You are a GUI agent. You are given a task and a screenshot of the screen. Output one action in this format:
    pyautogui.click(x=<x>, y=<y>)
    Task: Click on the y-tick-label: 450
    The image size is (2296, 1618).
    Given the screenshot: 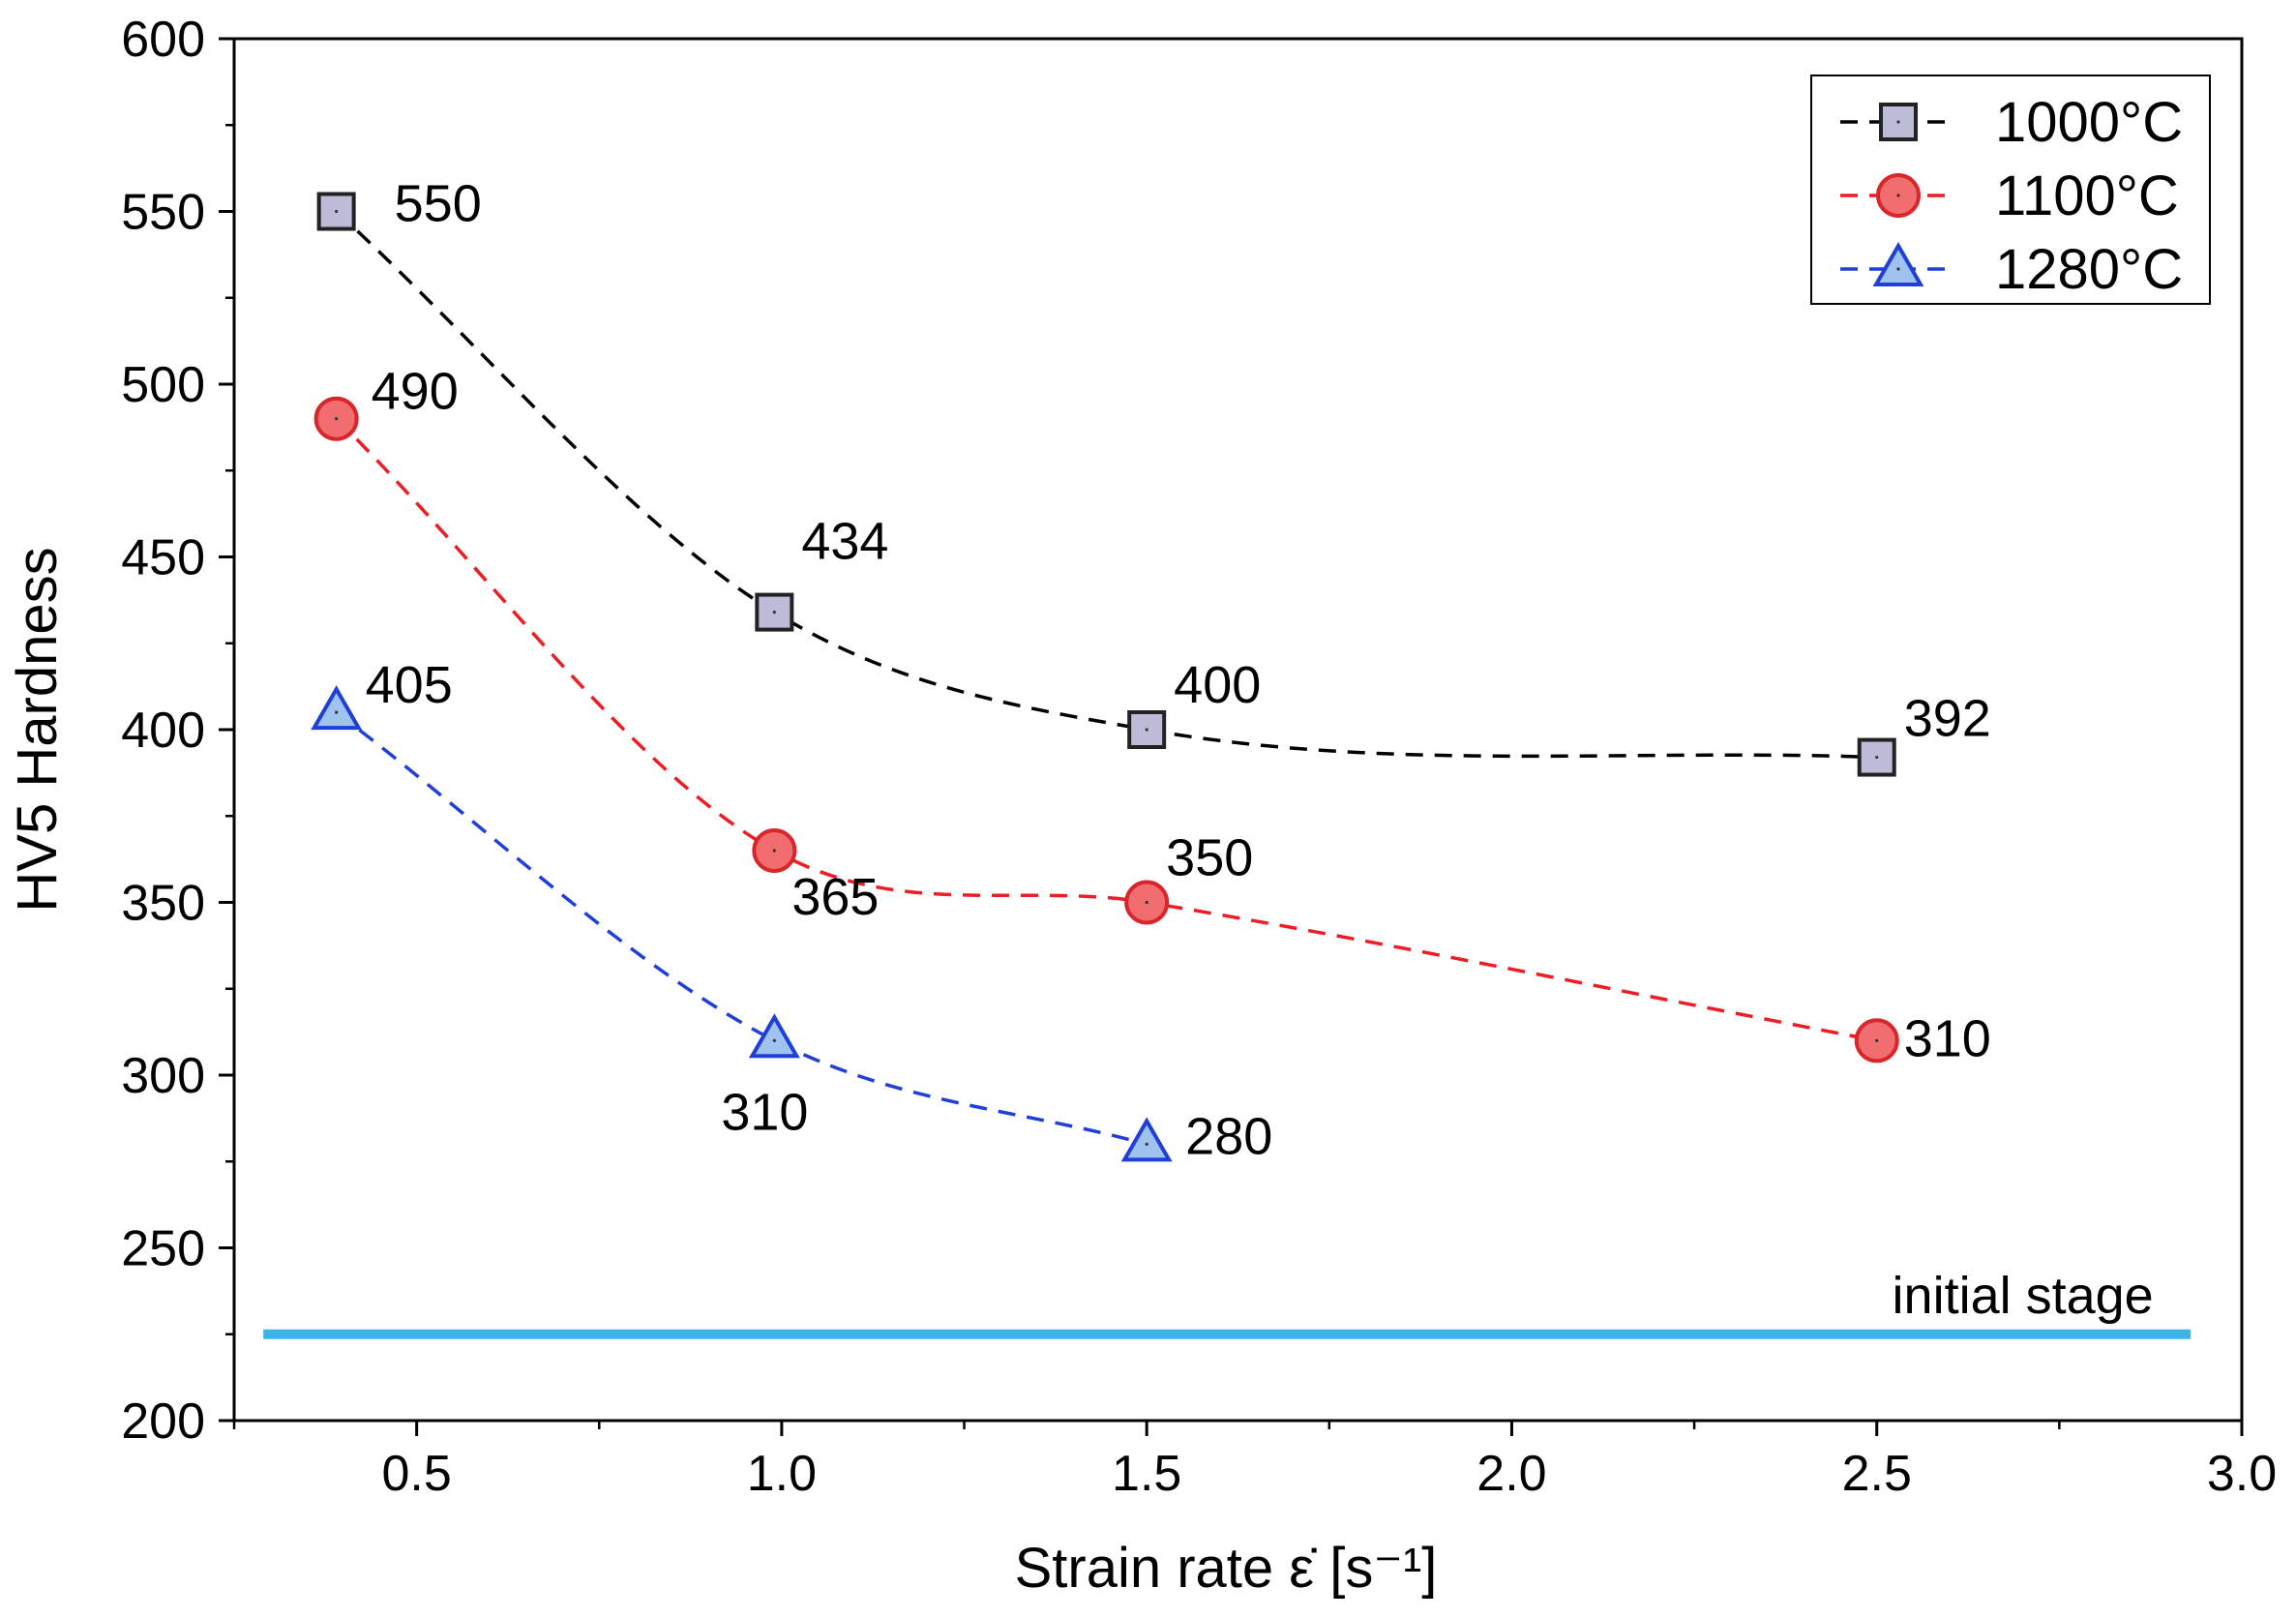 What is the action you would take?
    pyautogui.click(x=163, y=558)
    